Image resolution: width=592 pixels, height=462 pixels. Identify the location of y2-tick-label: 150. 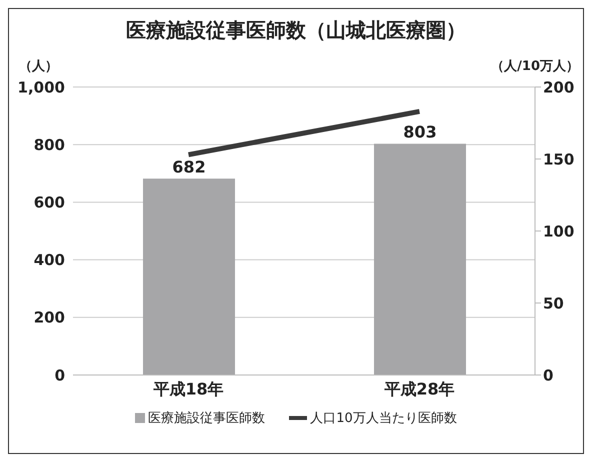
(558, 159).